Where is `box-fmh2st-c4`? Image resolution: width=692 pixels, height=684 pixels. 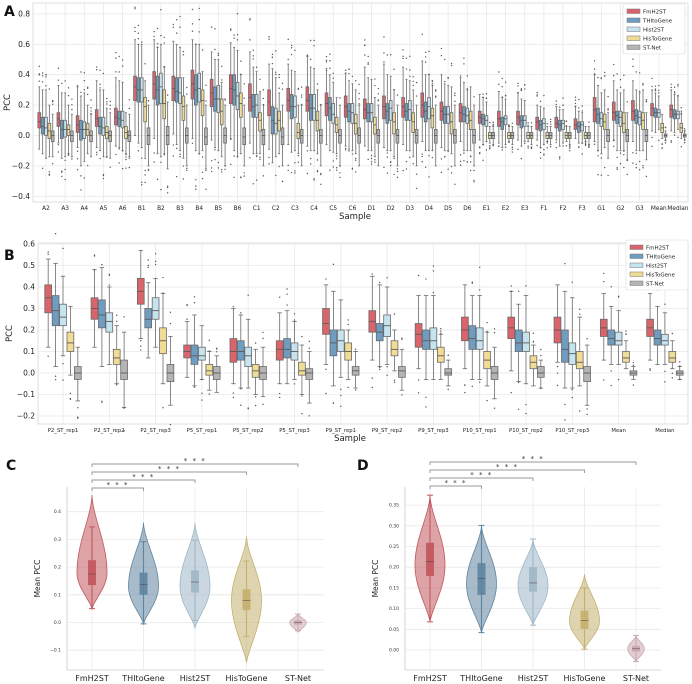
box-fmh2st-c4 is located at coordinates (307, 114).